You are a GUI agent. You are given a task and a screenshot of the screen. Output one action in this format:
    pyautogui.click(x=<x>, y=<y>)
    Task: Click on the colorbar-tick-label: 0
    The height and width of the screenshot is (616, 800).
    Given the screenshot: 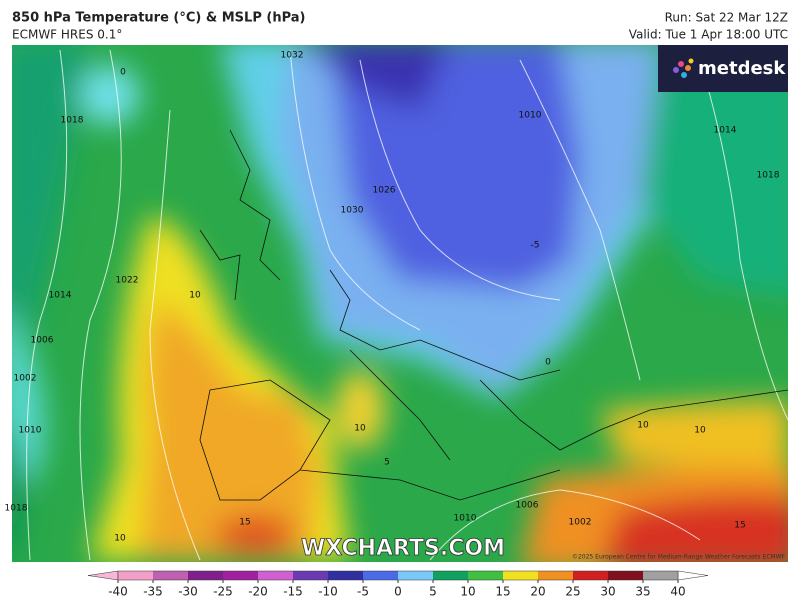 What is the action you would take?
    pyautogui.click(x=398, y=592)
    